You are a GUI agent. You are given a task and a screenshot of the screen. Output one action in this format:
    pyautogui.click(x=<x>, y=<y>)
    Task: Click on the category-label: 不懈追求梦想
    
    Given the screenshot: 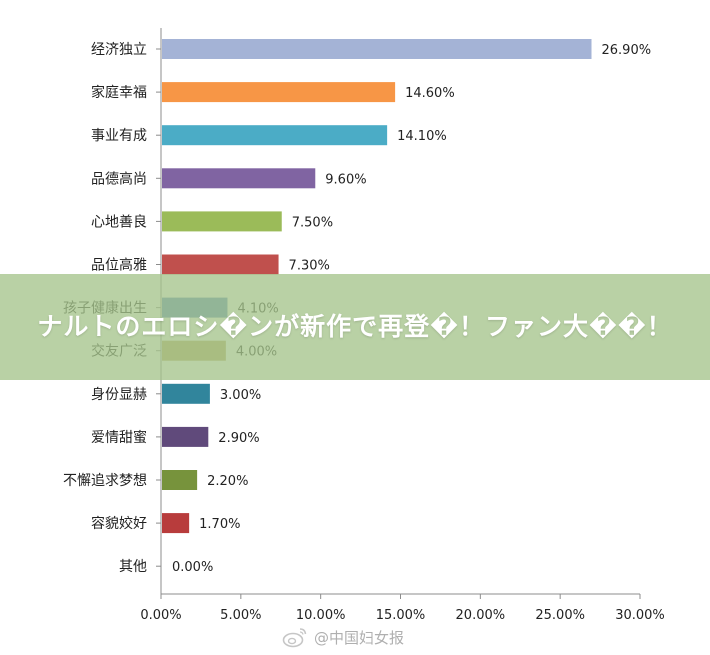 What is the action you would take?
    pyautogui.click(x=105, y=480)
    